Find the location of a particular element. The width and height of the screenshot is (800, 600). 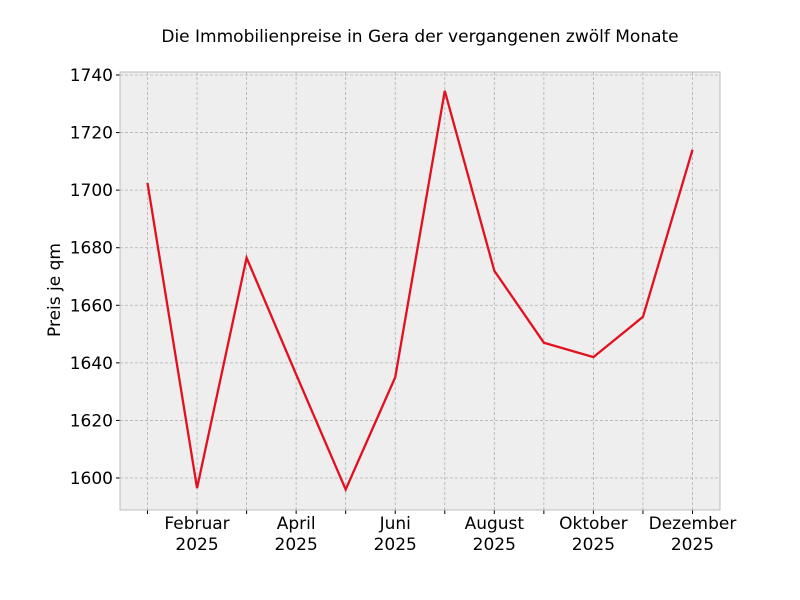

y-tick-label: 1680 is located at coordinates (91, 249).